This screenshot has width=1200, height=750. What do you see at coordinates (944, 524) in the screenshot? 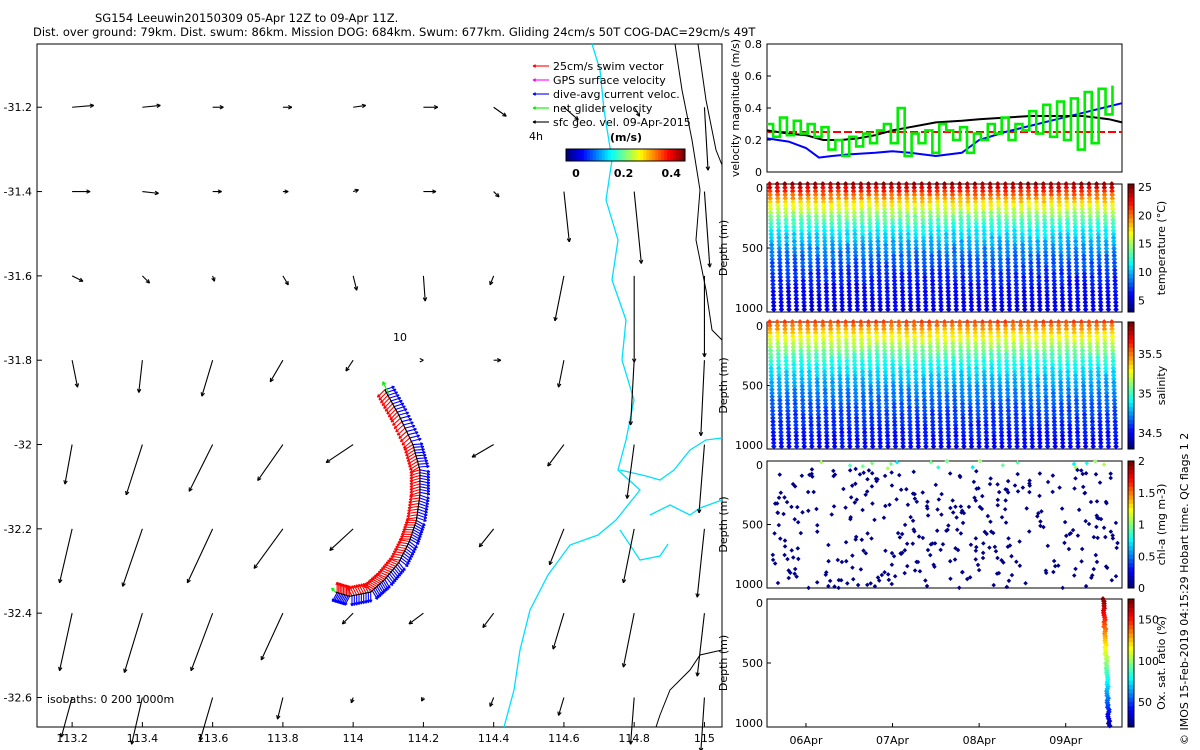
I see `chl-a-axes-box` at bounding box center [944, 524].